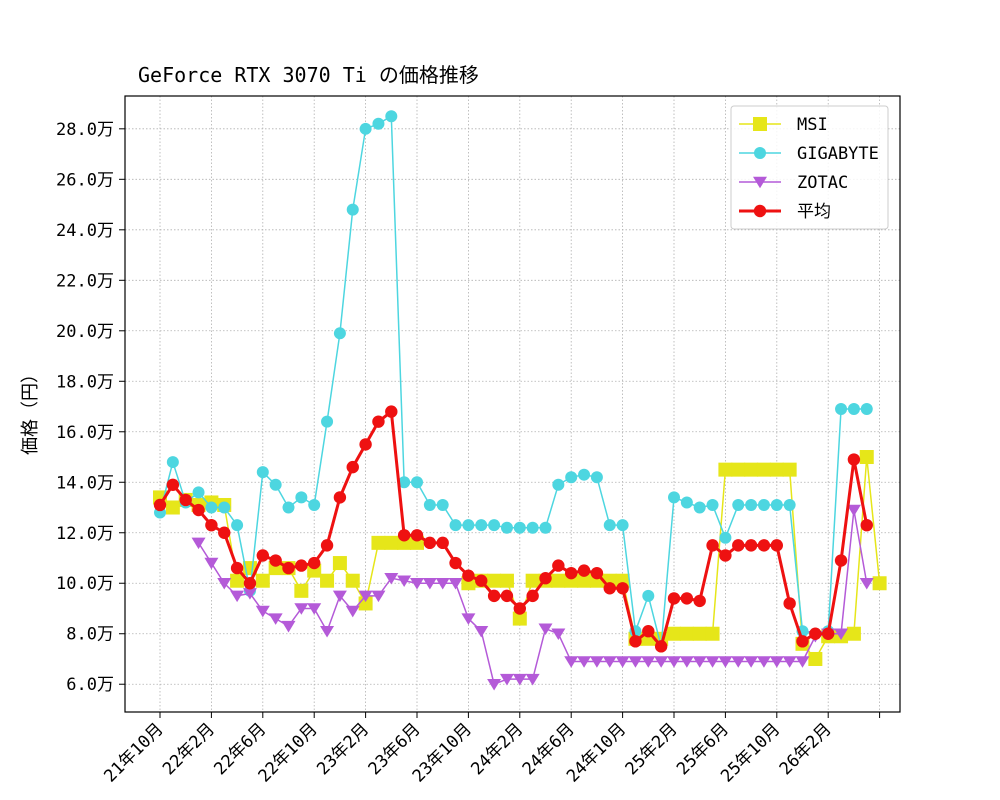  Describe the element at coordinates (760, 124) in the screenshot. I see `legend-marker-msi` at that location.